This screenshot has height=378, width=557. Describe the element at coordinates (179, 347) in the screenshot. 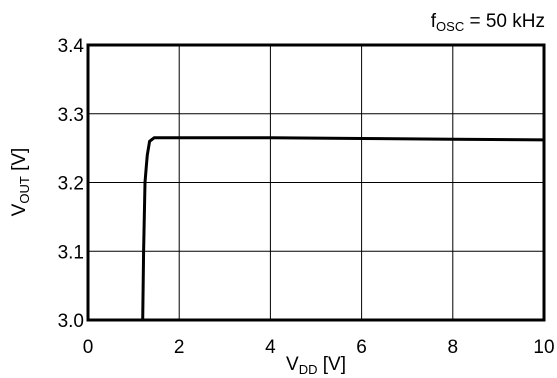

I see `x-tick-label: 2` at that location.